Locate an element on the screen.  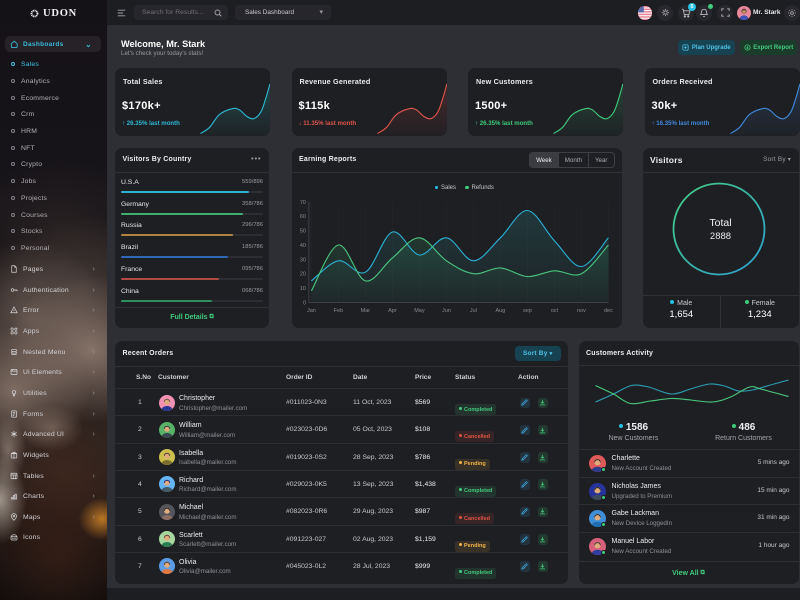
svg-text: 60 is located at coordinates (302, 217).